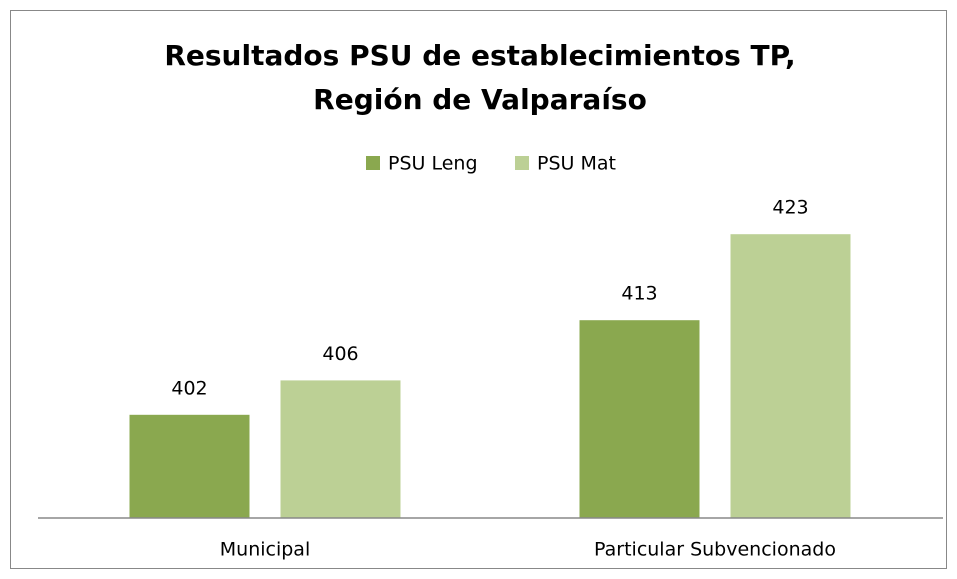 The image size is (957, 579). I want to click on x-tick-label: Particular Subvencionado, so click(715, 550).